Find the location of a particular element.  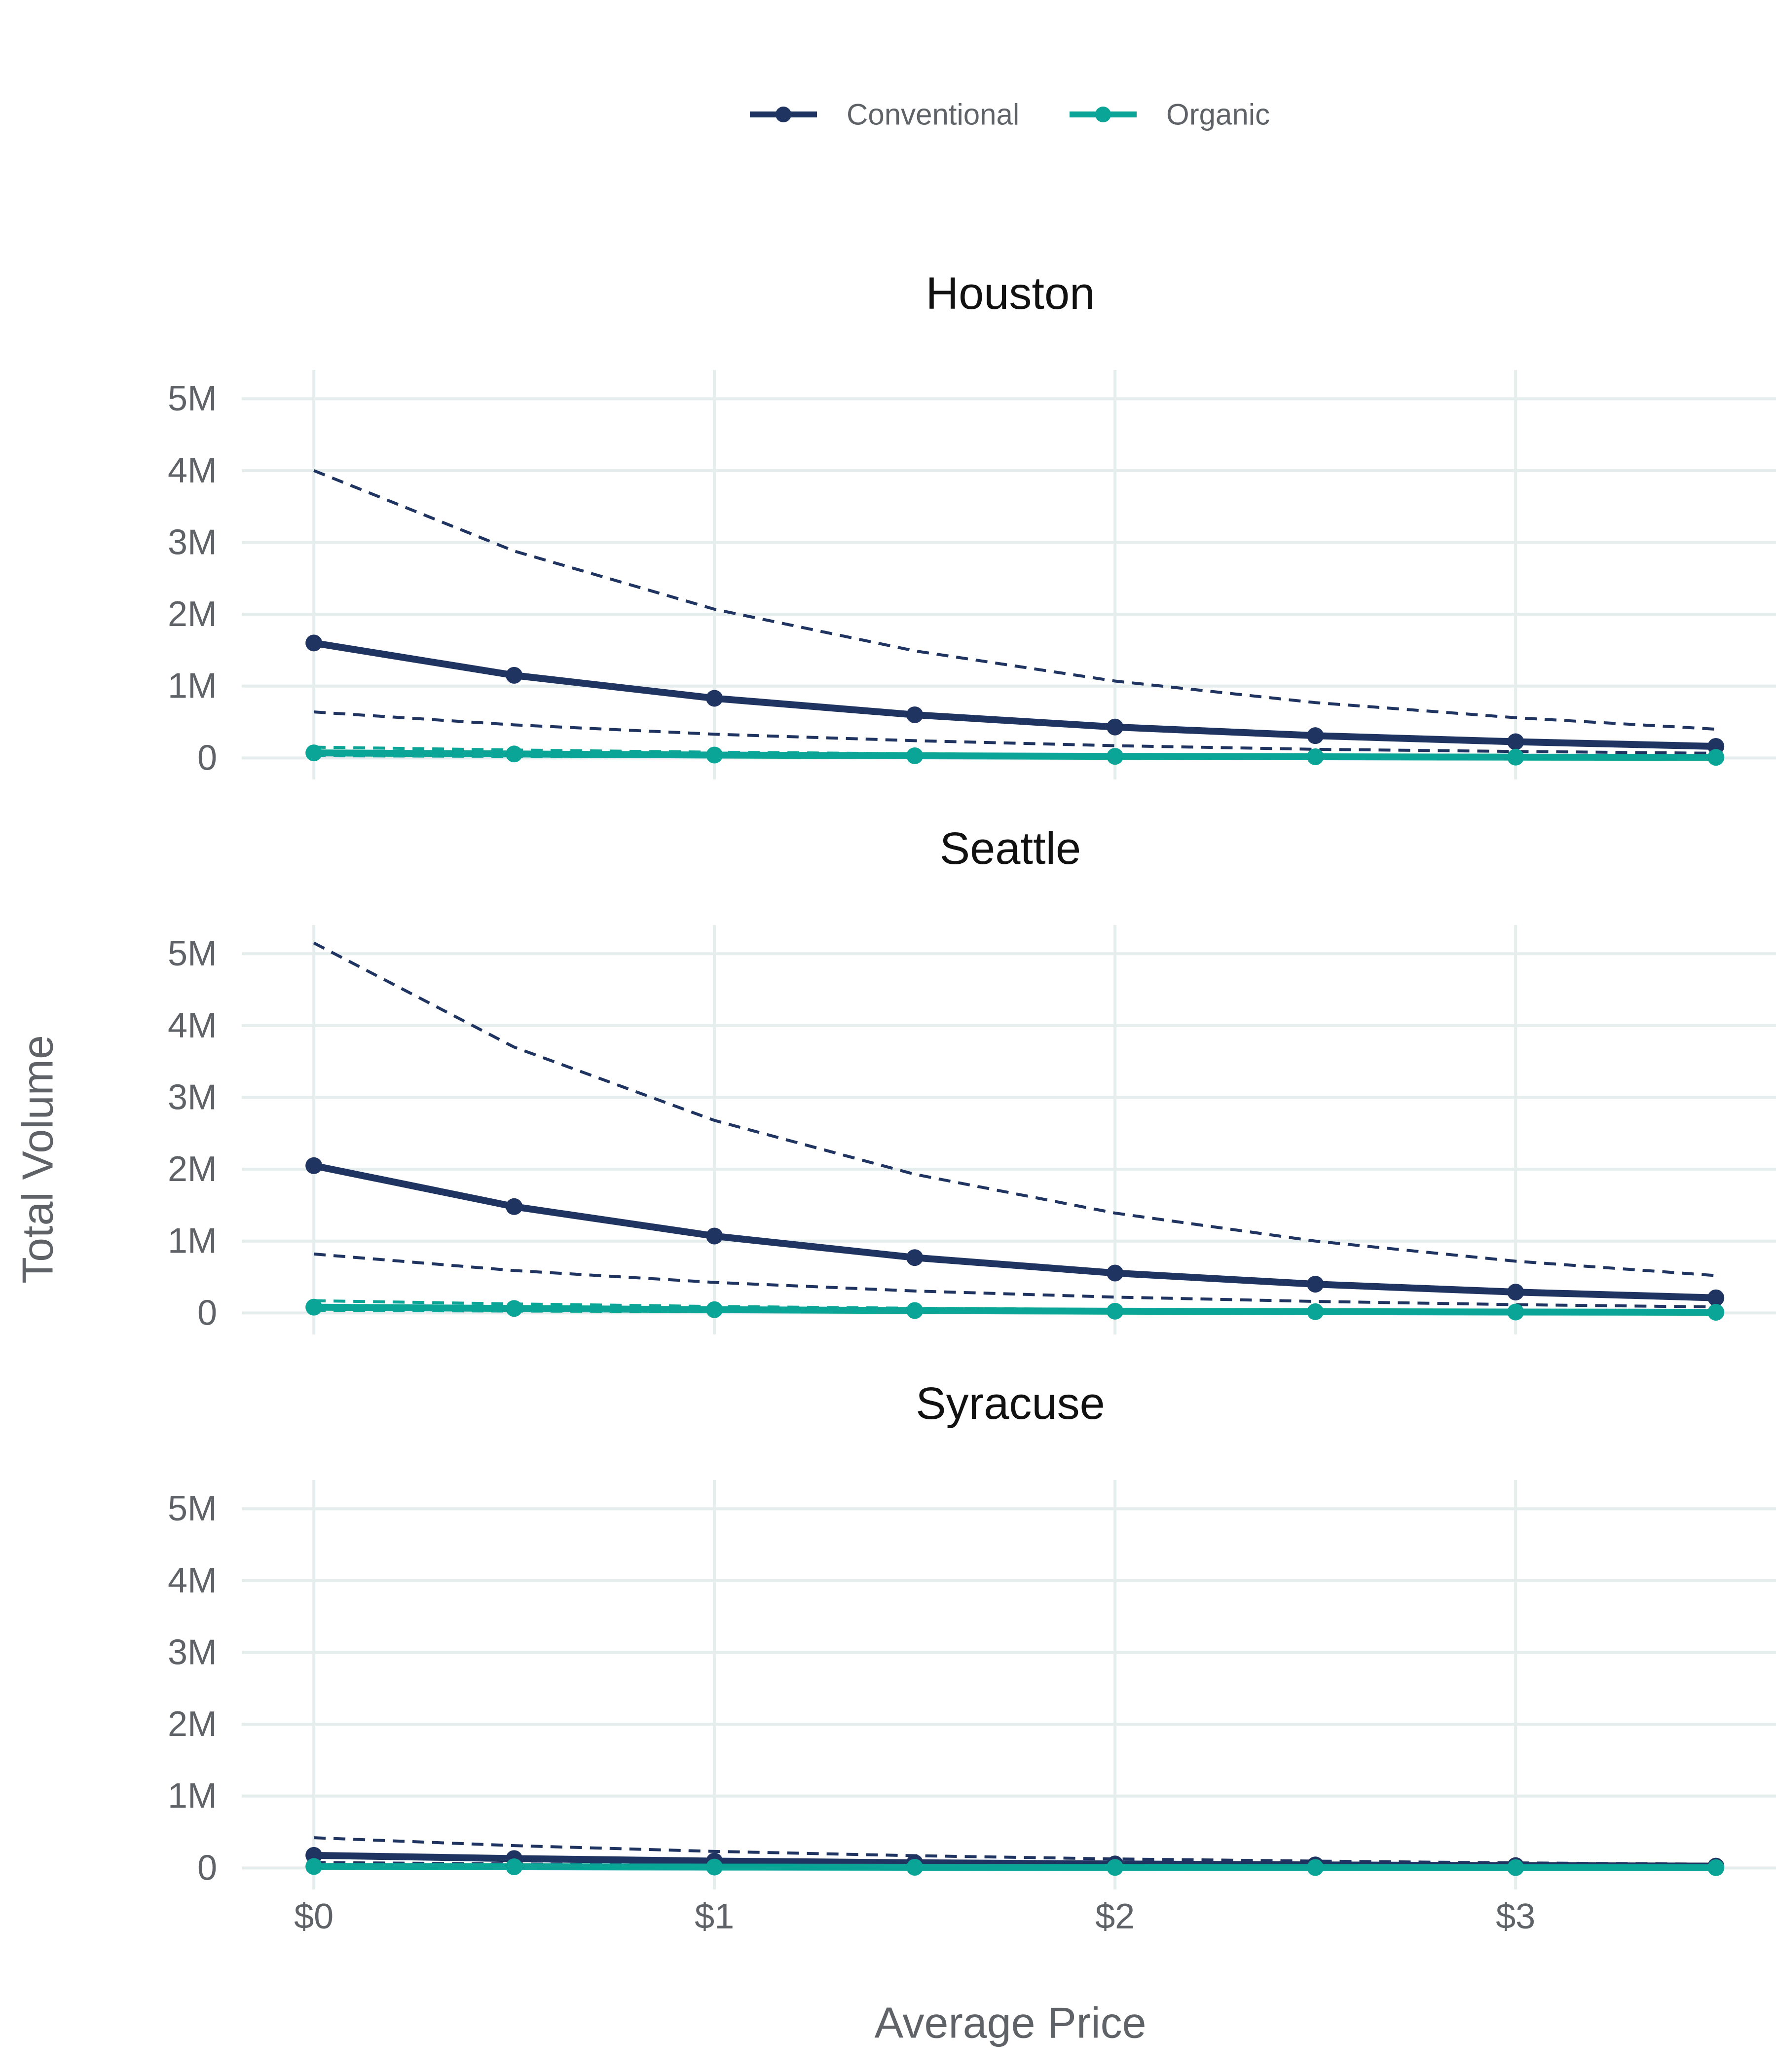

x-tick-label: $0 is located at coordinates (314, 1917).